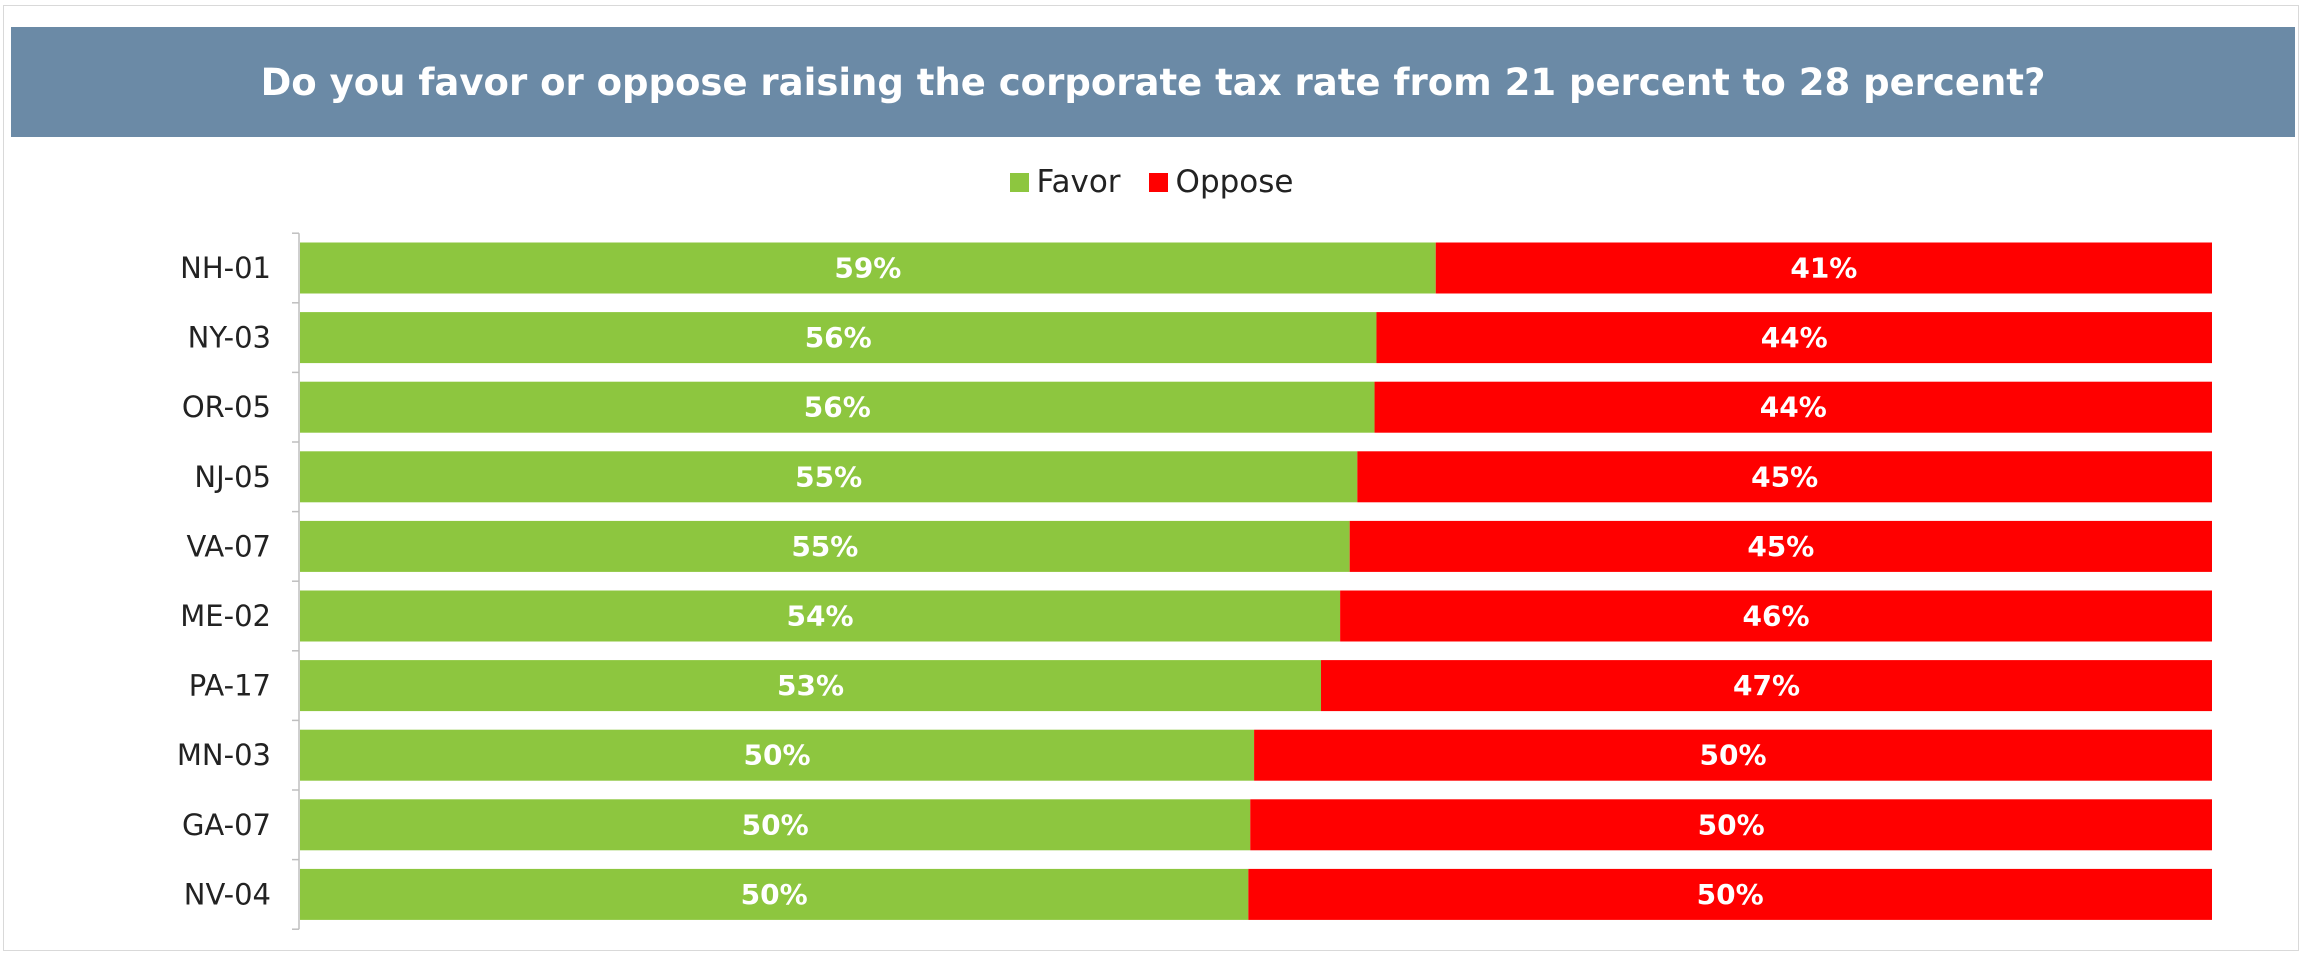  I want to click on data-label-oppose: 47%, so click(1766, 685).